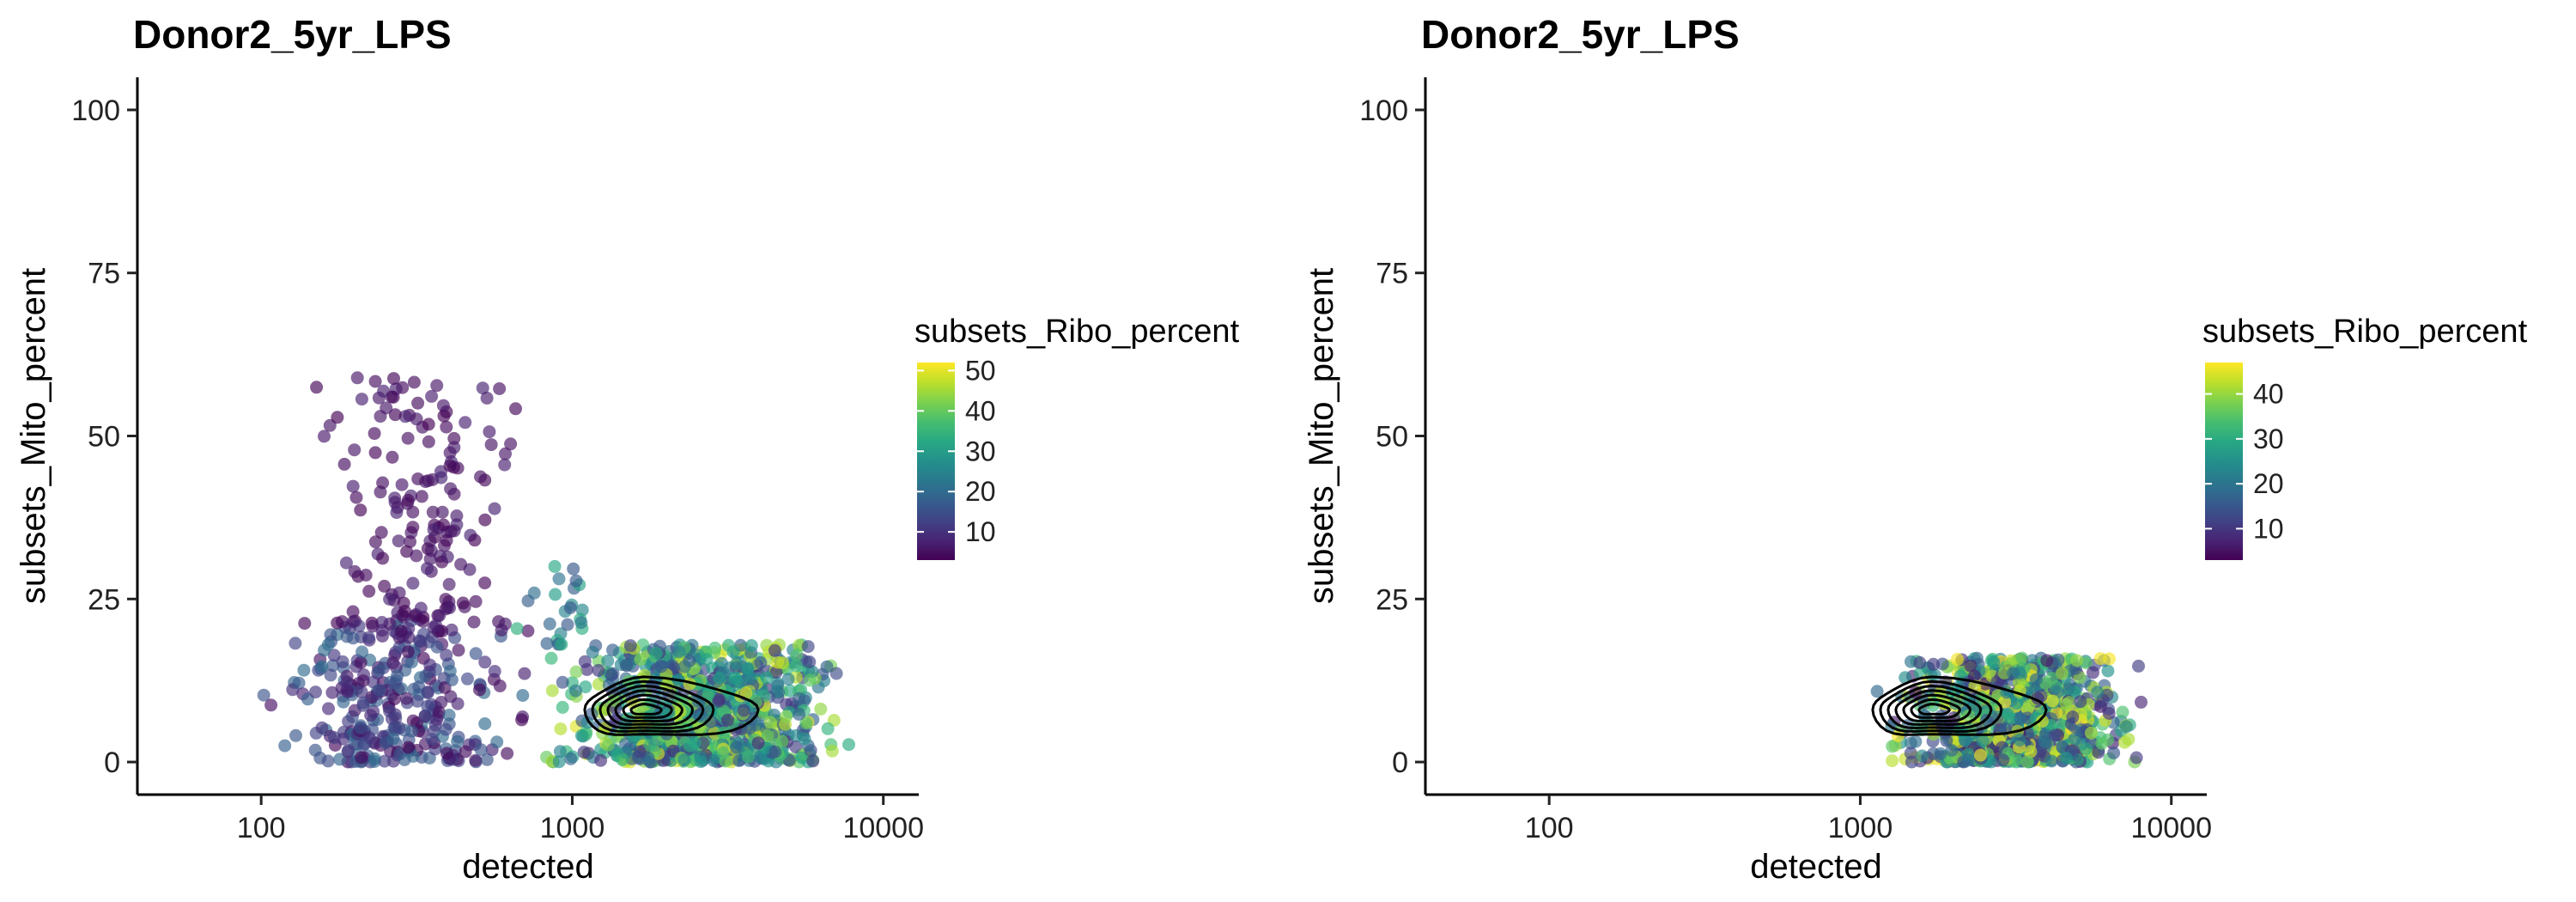 The height and width of the screenshot is (902, 2576). Describe the element at coordinates (1392, 274) in the screenshot. I see `y-tick-label: 75` at that location.